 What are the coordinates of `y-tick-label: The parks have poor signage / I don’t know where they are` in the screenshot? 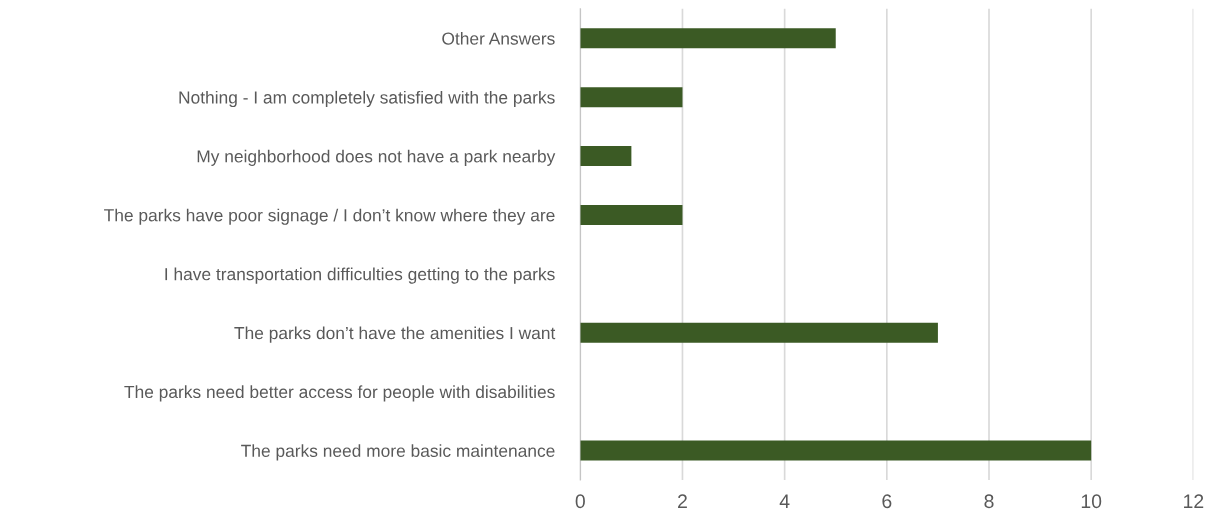 It's located at (329, 216).